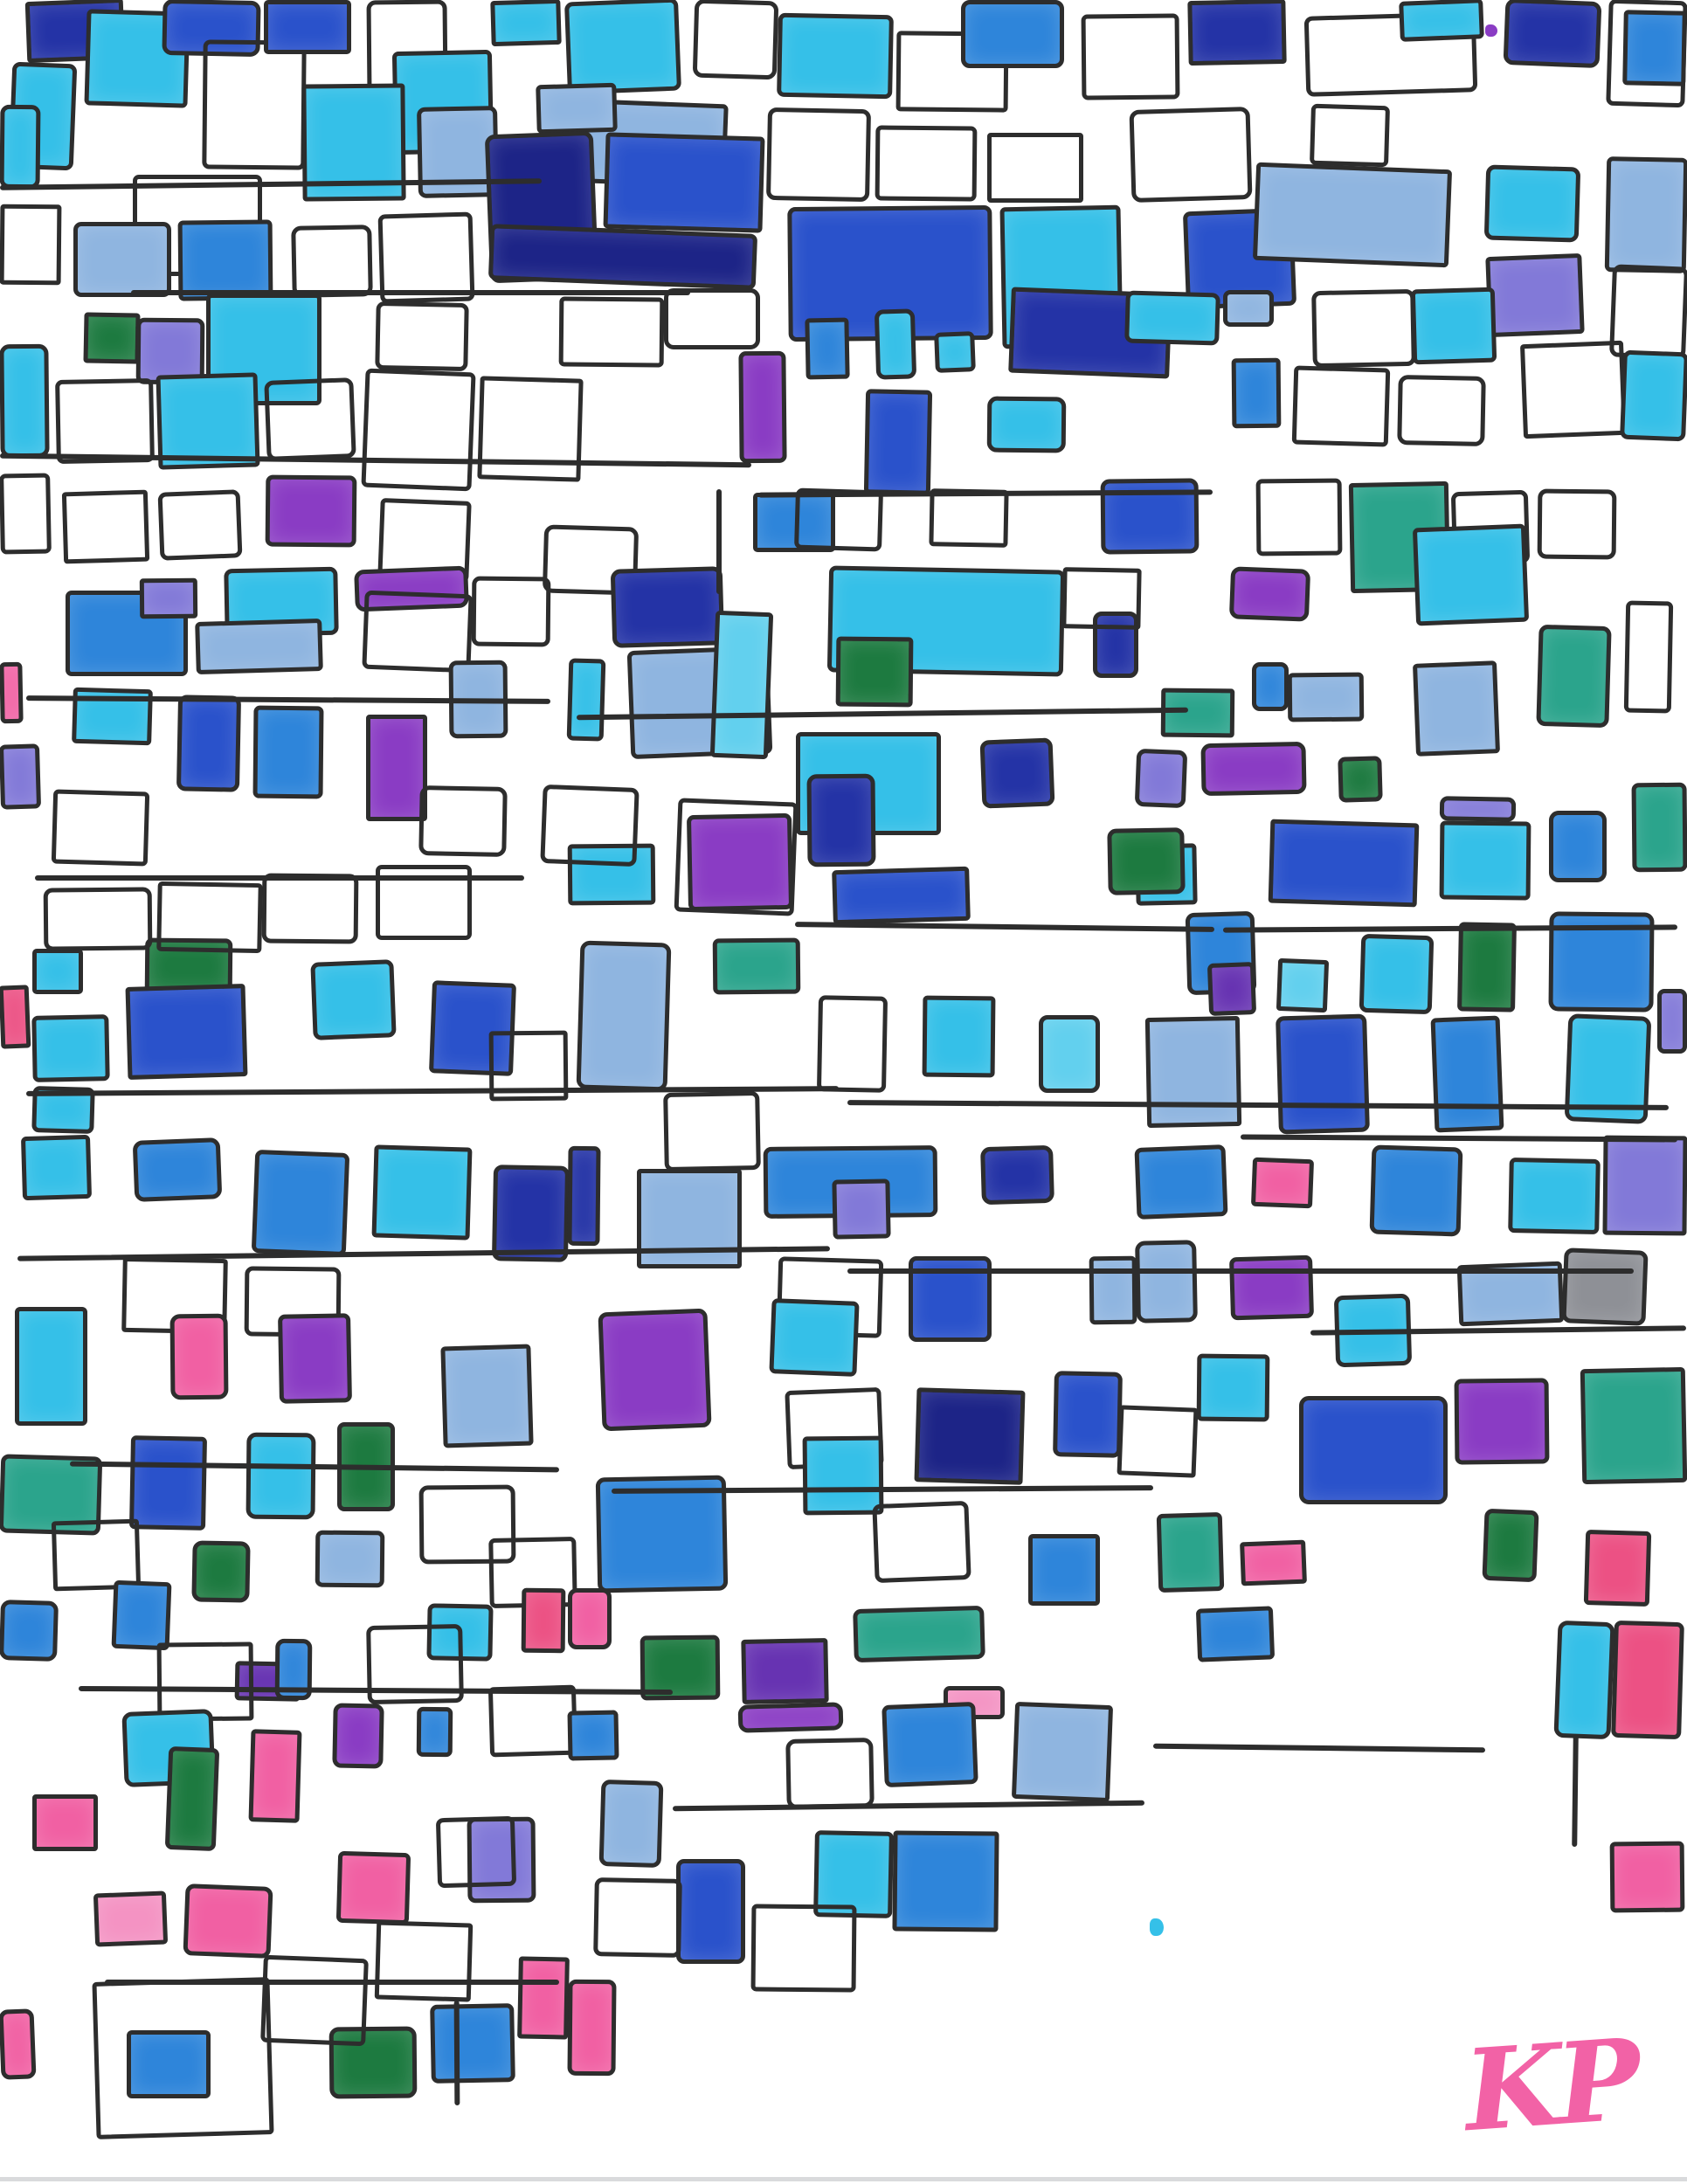 The height and width of the screenshot is (2184, 1687). Describe the element at coordinates (1157, 1927) in the screenshot. I see `marker-dot` at that location.